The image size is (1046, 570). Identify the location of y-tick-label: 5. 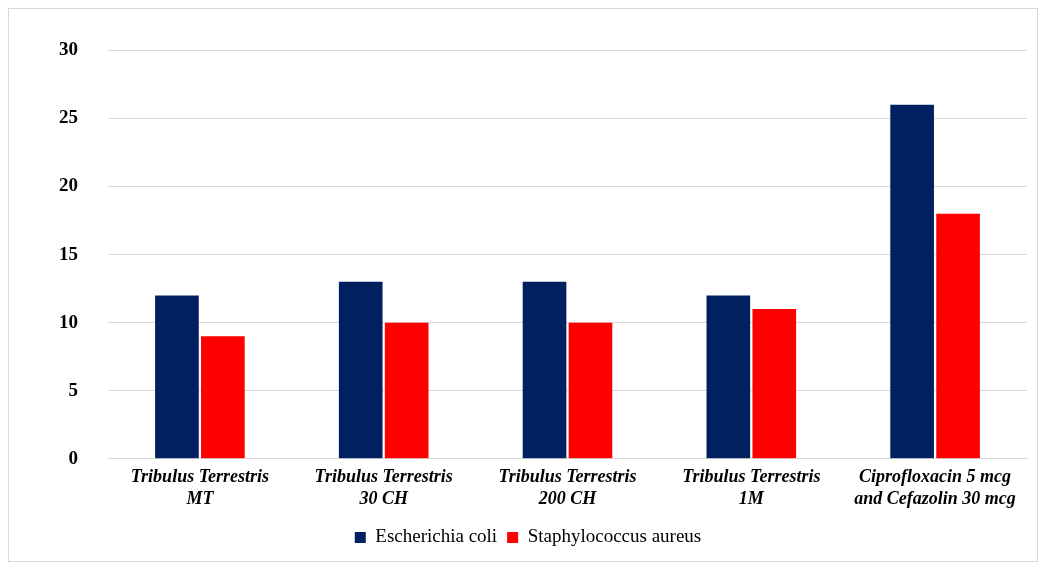
(73, 389).